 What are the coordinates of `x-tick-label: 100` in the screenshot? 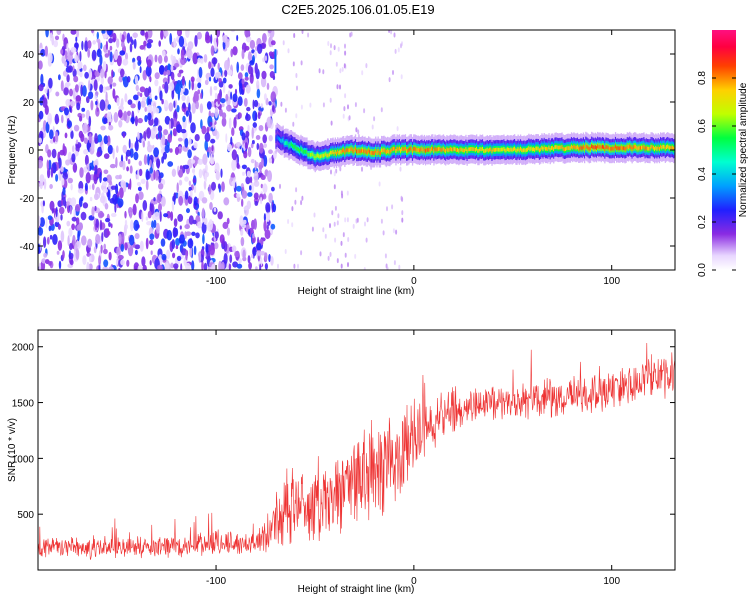 It's located at (611, 281).